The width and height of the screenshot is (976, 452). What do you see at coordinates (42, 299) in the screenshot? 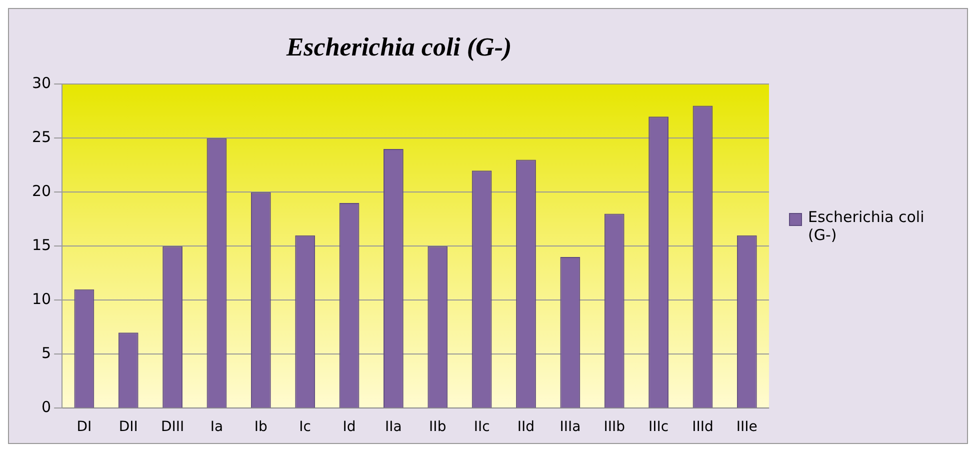
I see `y-tick-label: 10` at bounding box center [42, 299].